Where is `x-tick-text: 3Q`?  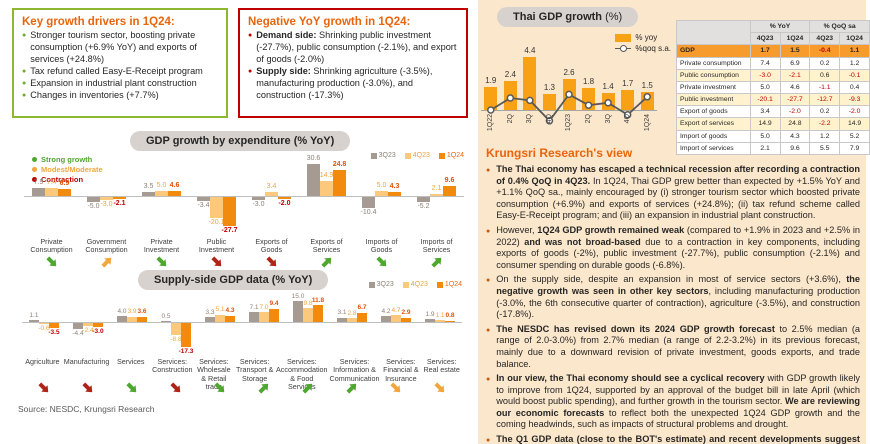
x-tick-text: 3Q is located at coordinates (530, 119).